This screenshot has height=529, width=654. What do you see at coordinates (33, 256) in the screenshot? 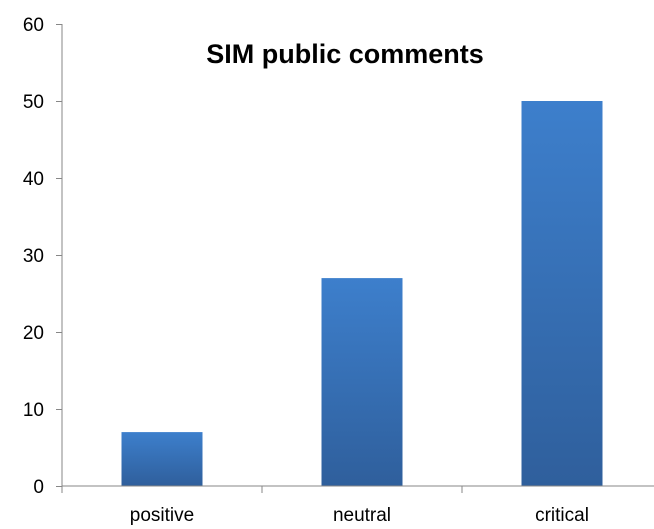
I see `y-tick-label: 30` at bounding box center [33, 256].